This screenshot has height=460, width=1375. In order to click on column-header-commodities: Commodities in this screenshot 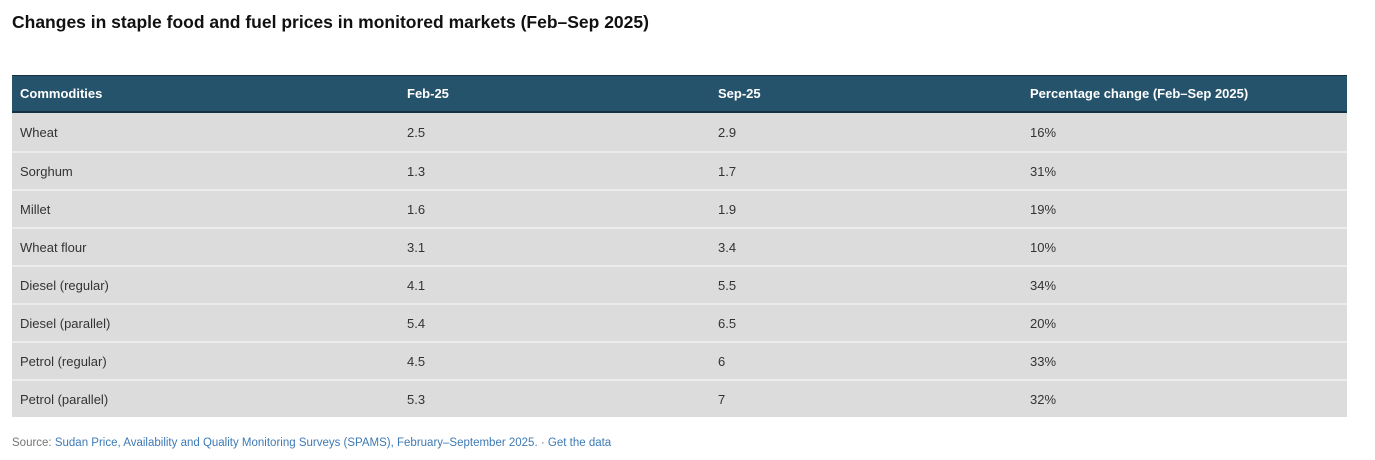, I will do `click(61, 93)`.